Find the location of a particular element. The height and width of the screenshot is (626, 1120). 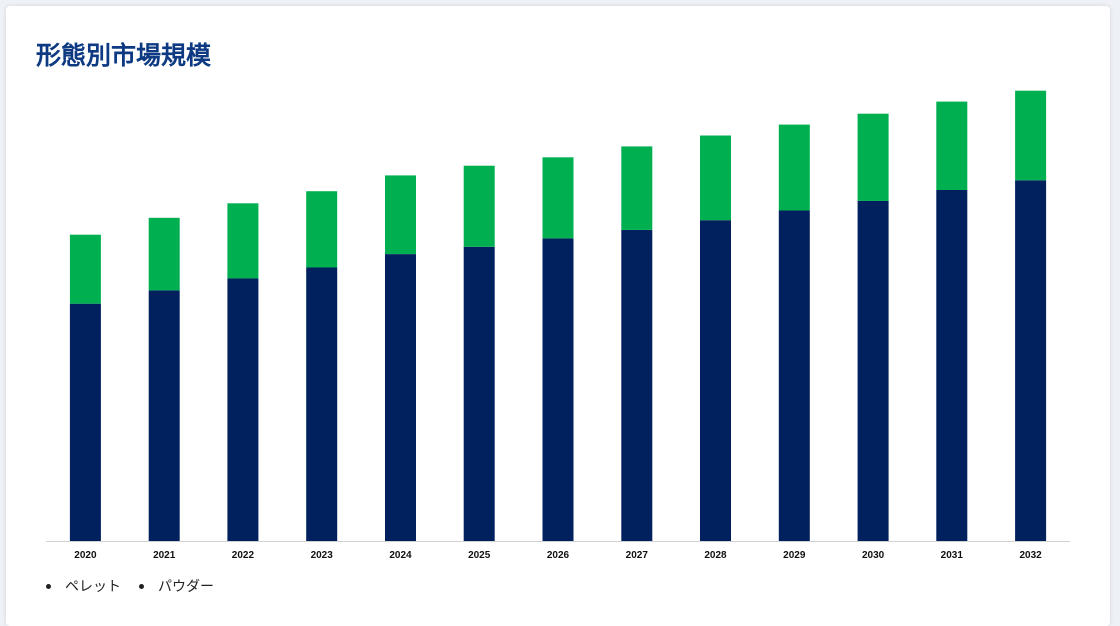

x-tick-label: 2028 is located at coordinates (715, 555).